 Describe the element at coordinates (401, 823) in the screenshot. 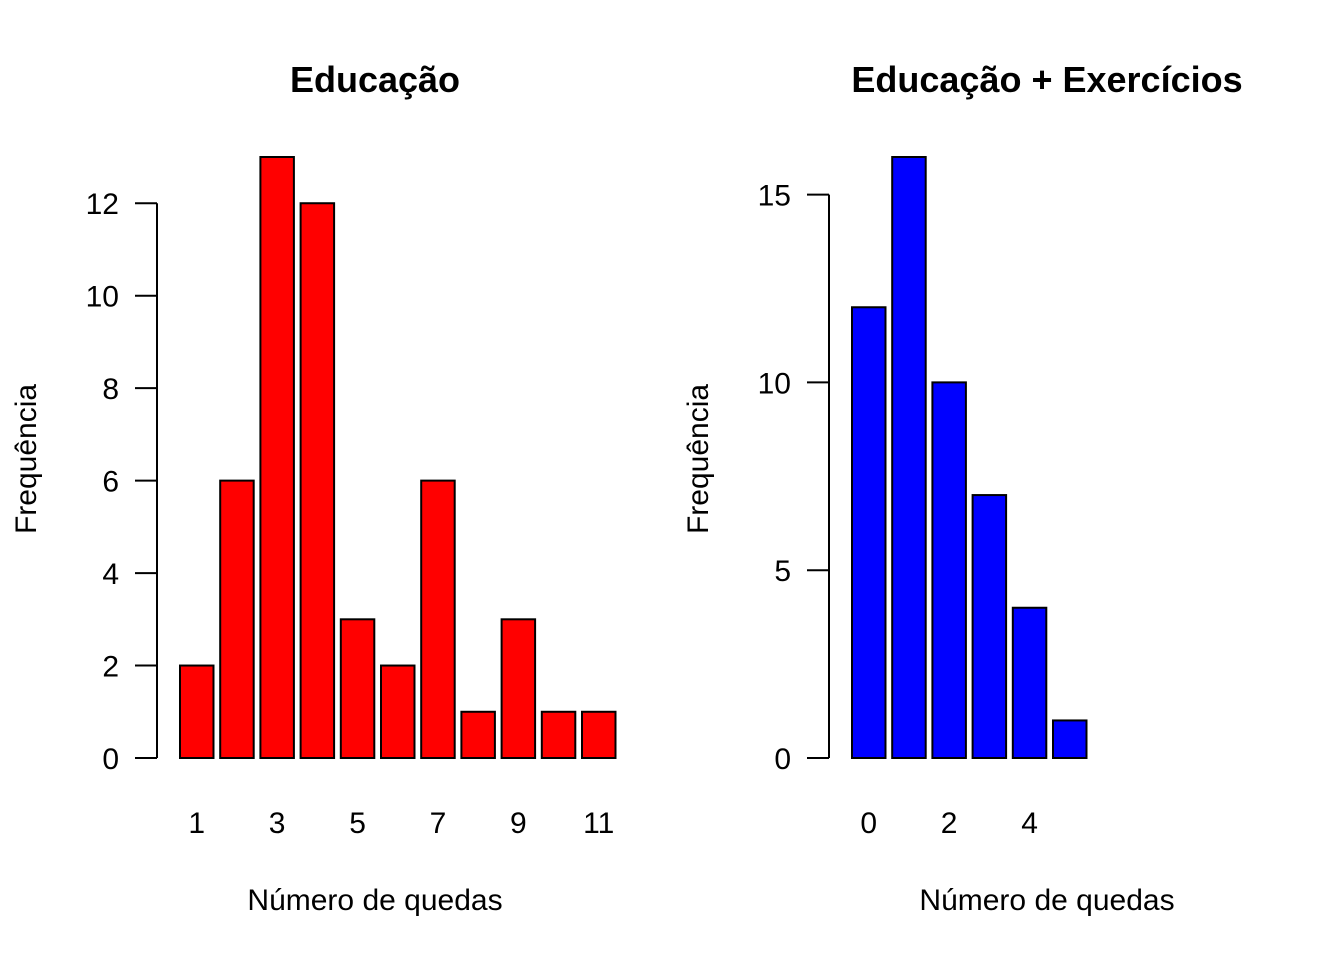

I see `x-axis-ticks: 1 3 5 7 9 11` at that location.